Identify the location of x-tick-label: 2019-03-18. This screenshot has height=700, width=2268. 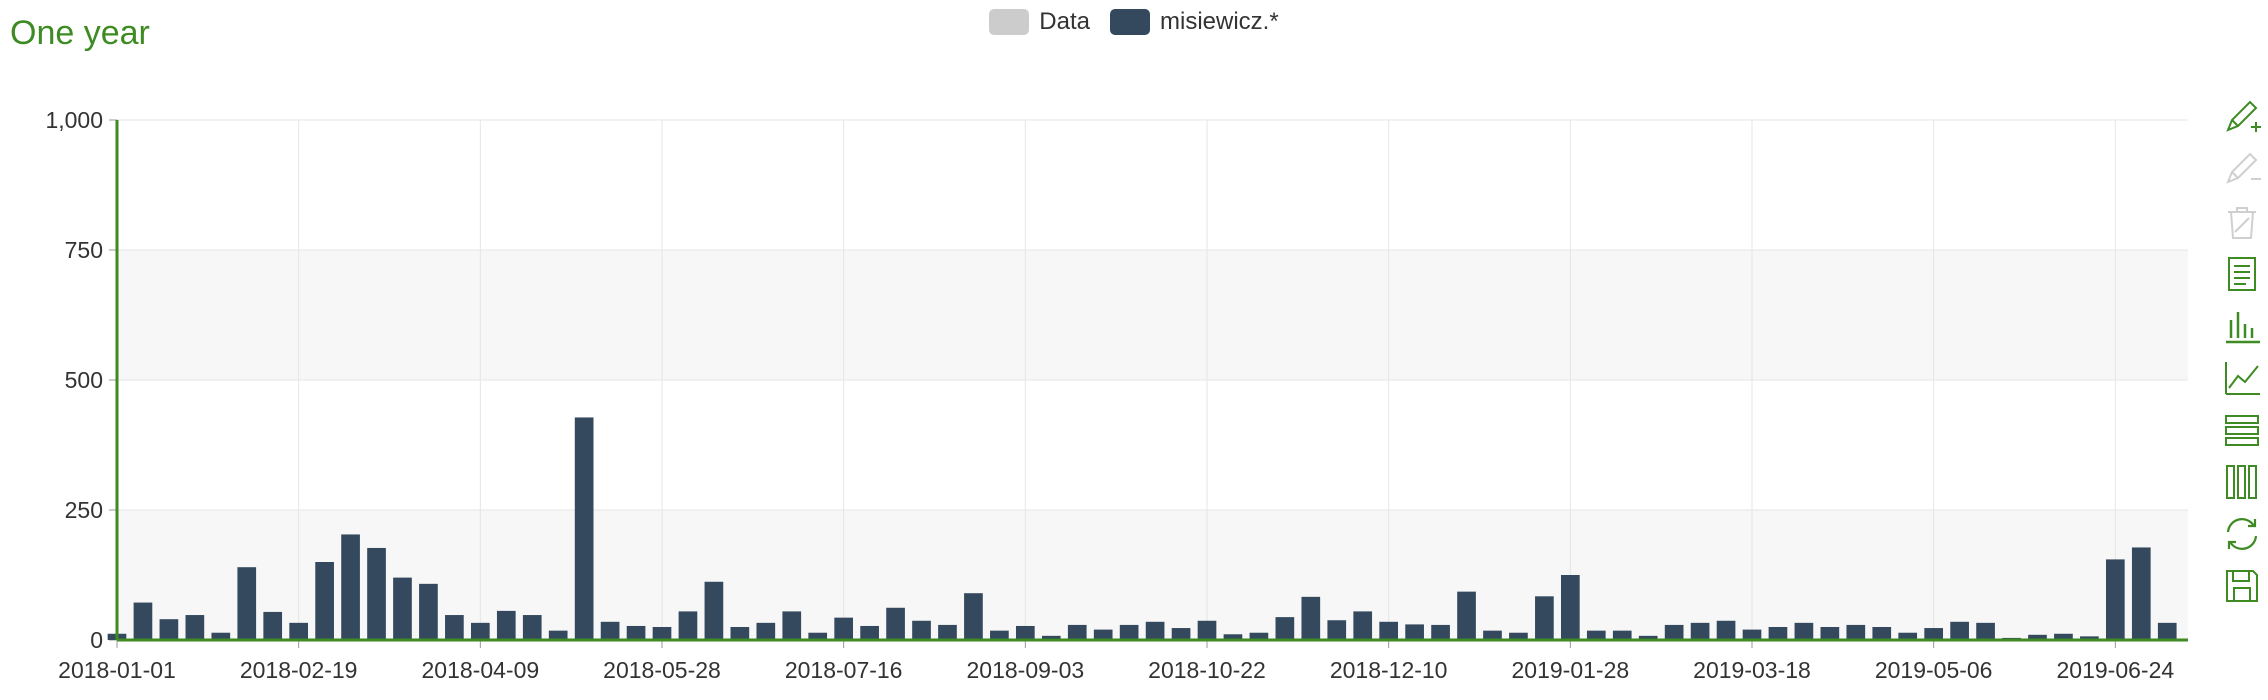
(1752, 670).